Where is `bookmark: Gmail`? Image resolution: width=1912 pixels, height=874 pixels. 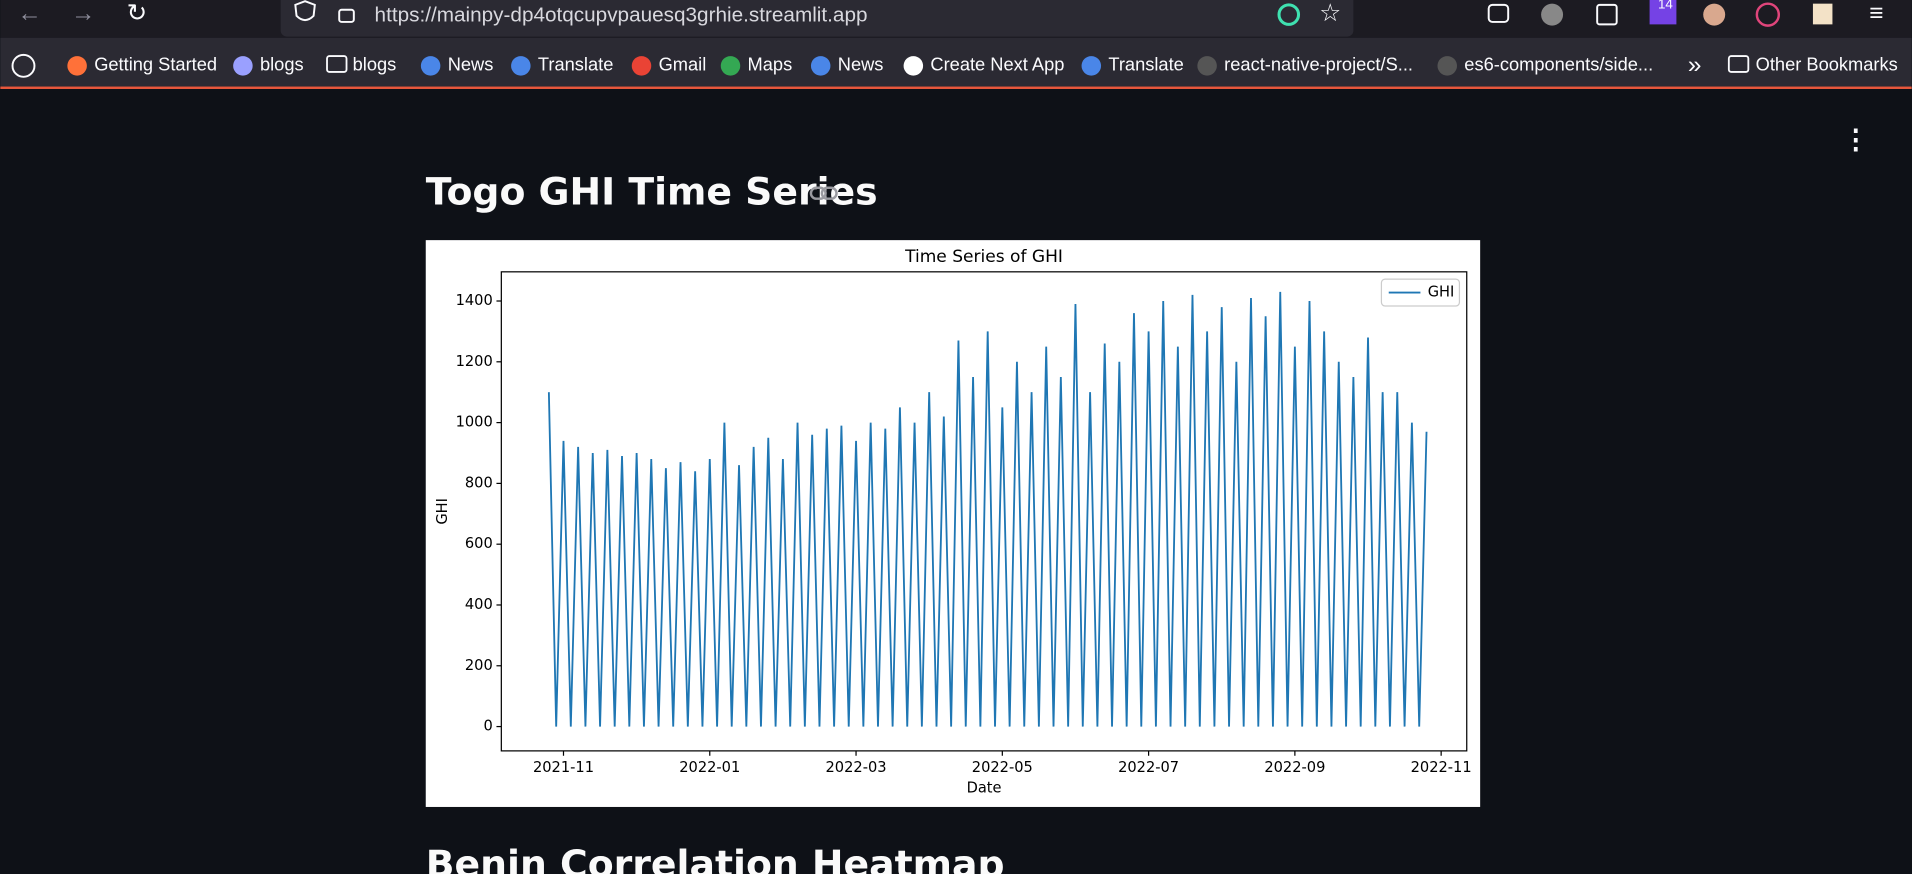 bookmark: Gmail is located at coordinates (683, 64).